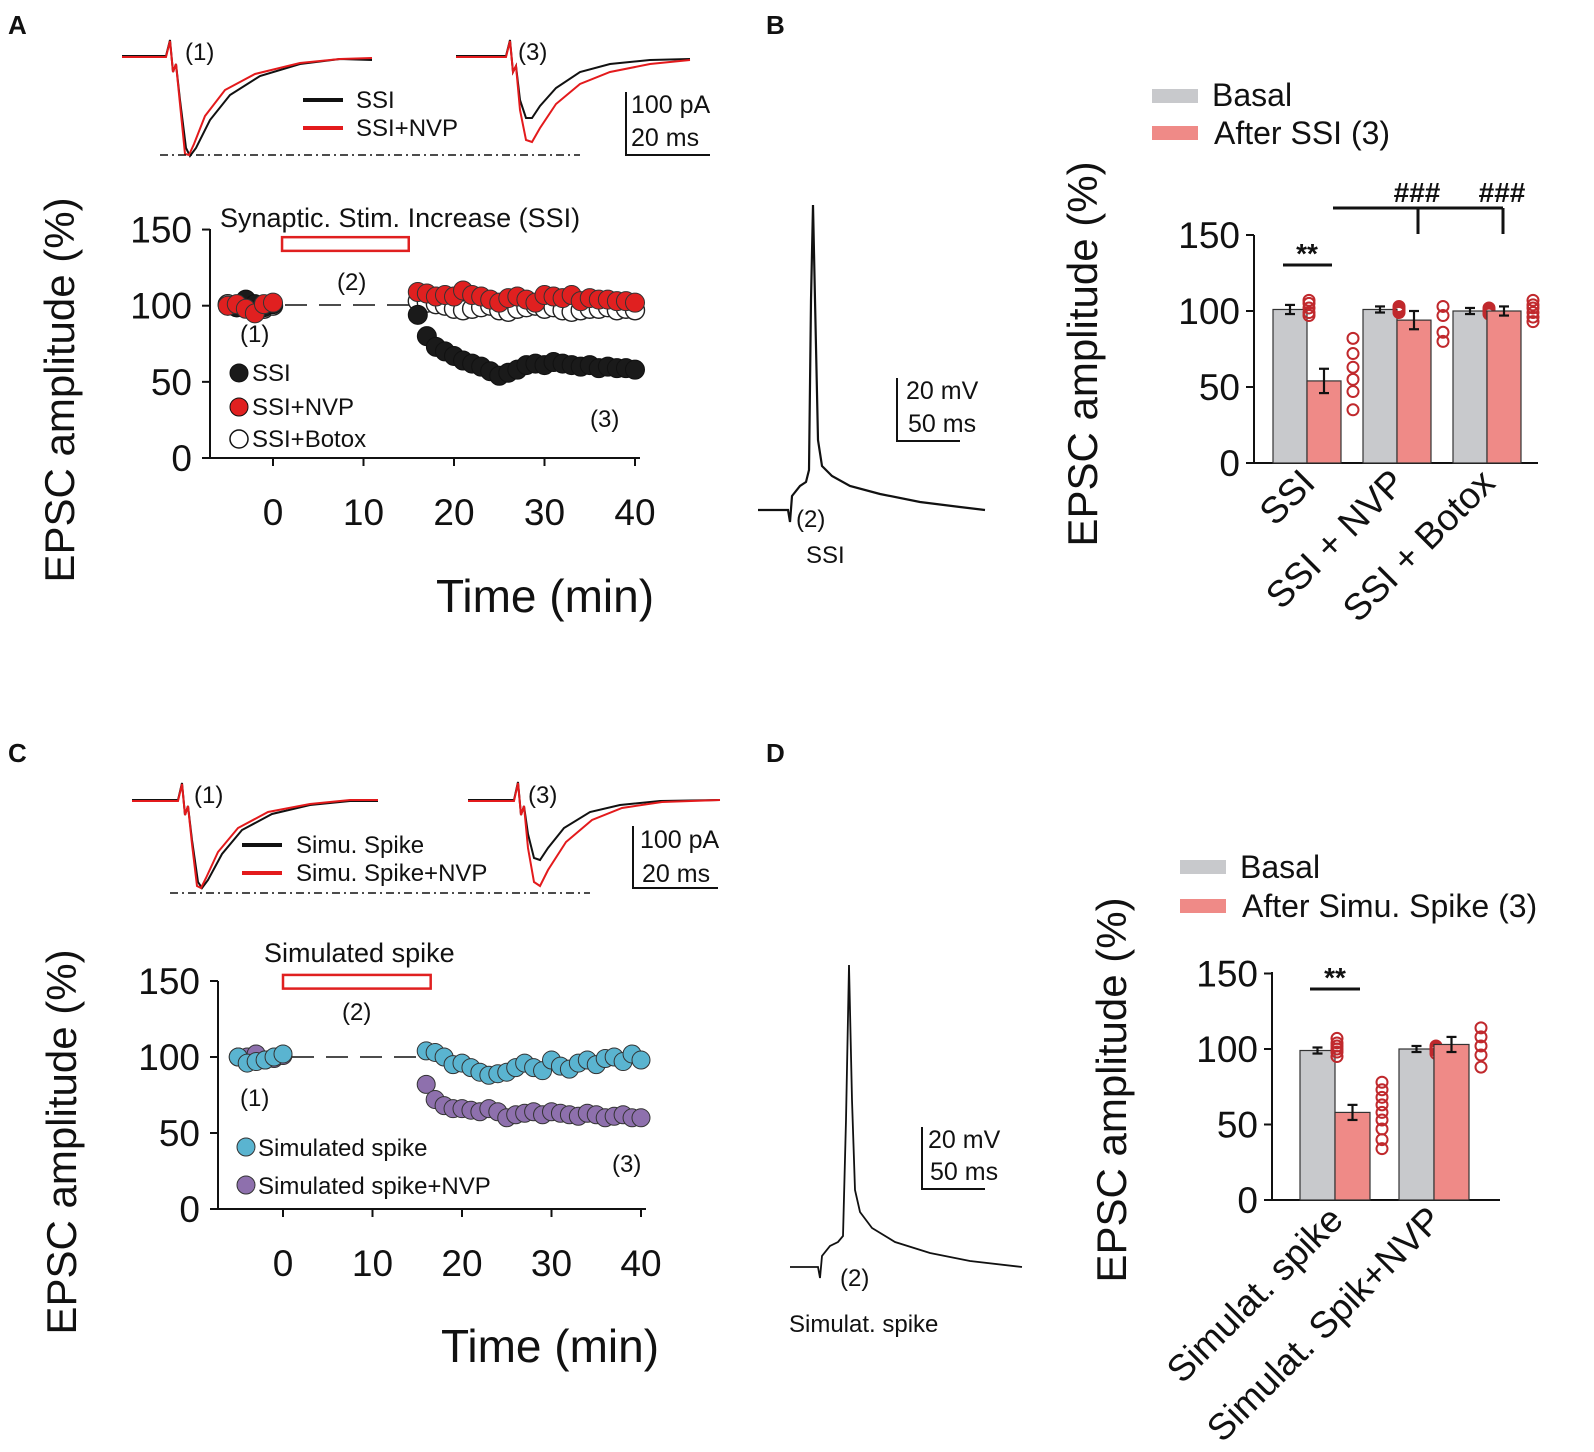 The image size is (1594, 1452). What do you see at coordinates (208, 795) in the screenshot?
I see `trace-c-label-1: (1)` at bounding box center [208, 795].